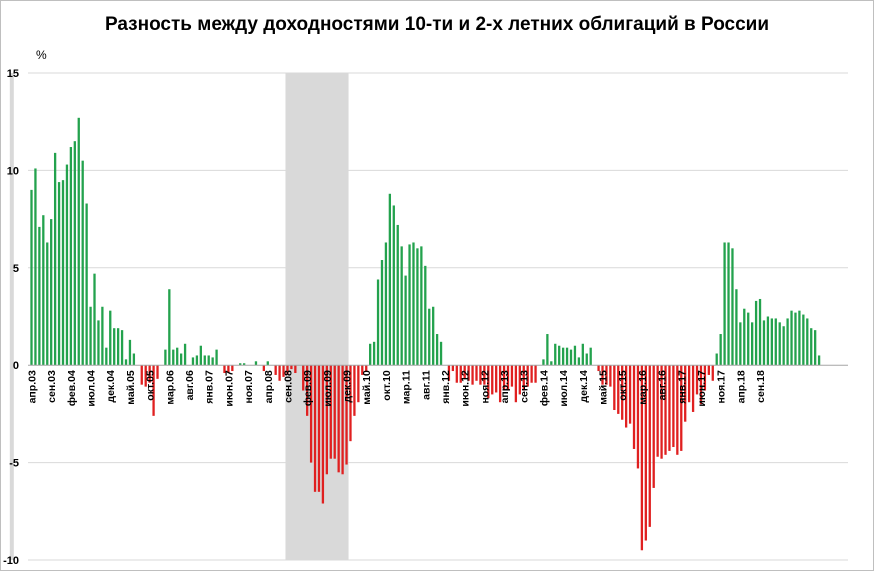 The width and height of the screenshot is (874, 571). Describe the element at coordinates (564, 388) in the screenshot. I see `x-tick-label: июл.14` at that location.